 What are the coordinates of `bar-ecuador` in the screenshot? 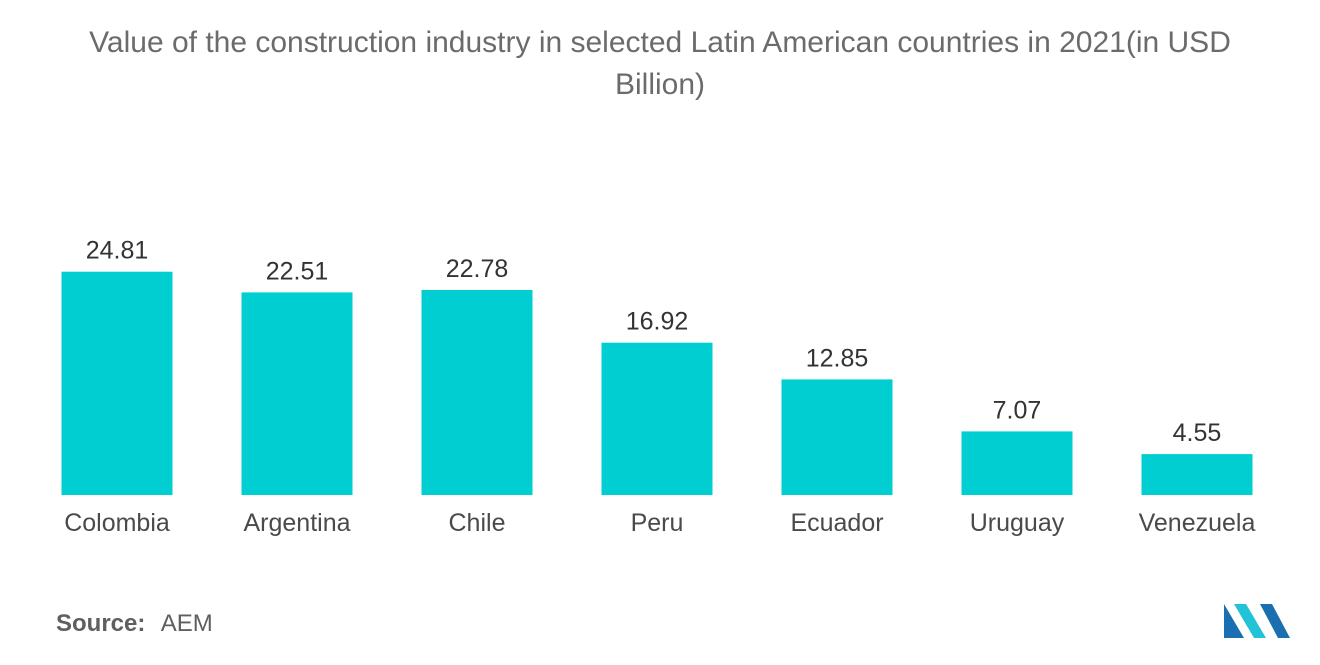 It's located at (837, 437).